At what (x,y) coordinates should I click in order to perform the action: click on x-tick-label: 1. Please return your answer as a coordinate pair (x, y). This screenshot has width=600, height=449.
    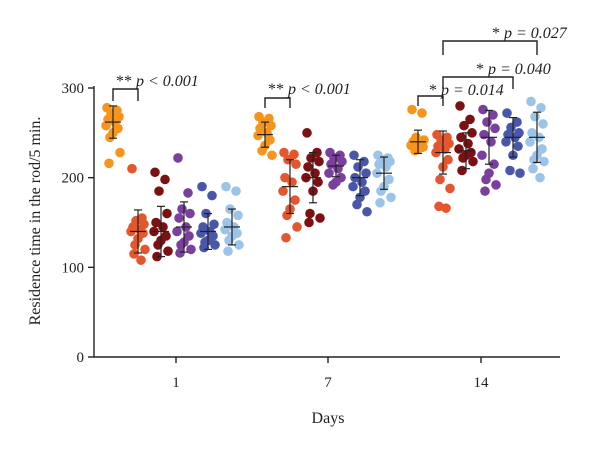
    Looking at the image, I should click on (176, 383).